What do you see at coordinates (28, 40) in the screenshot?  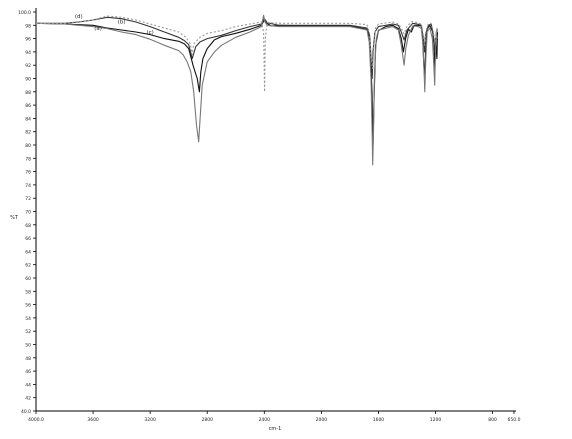 I see `y-tick-label: 96` at bounding box center [28, 40].